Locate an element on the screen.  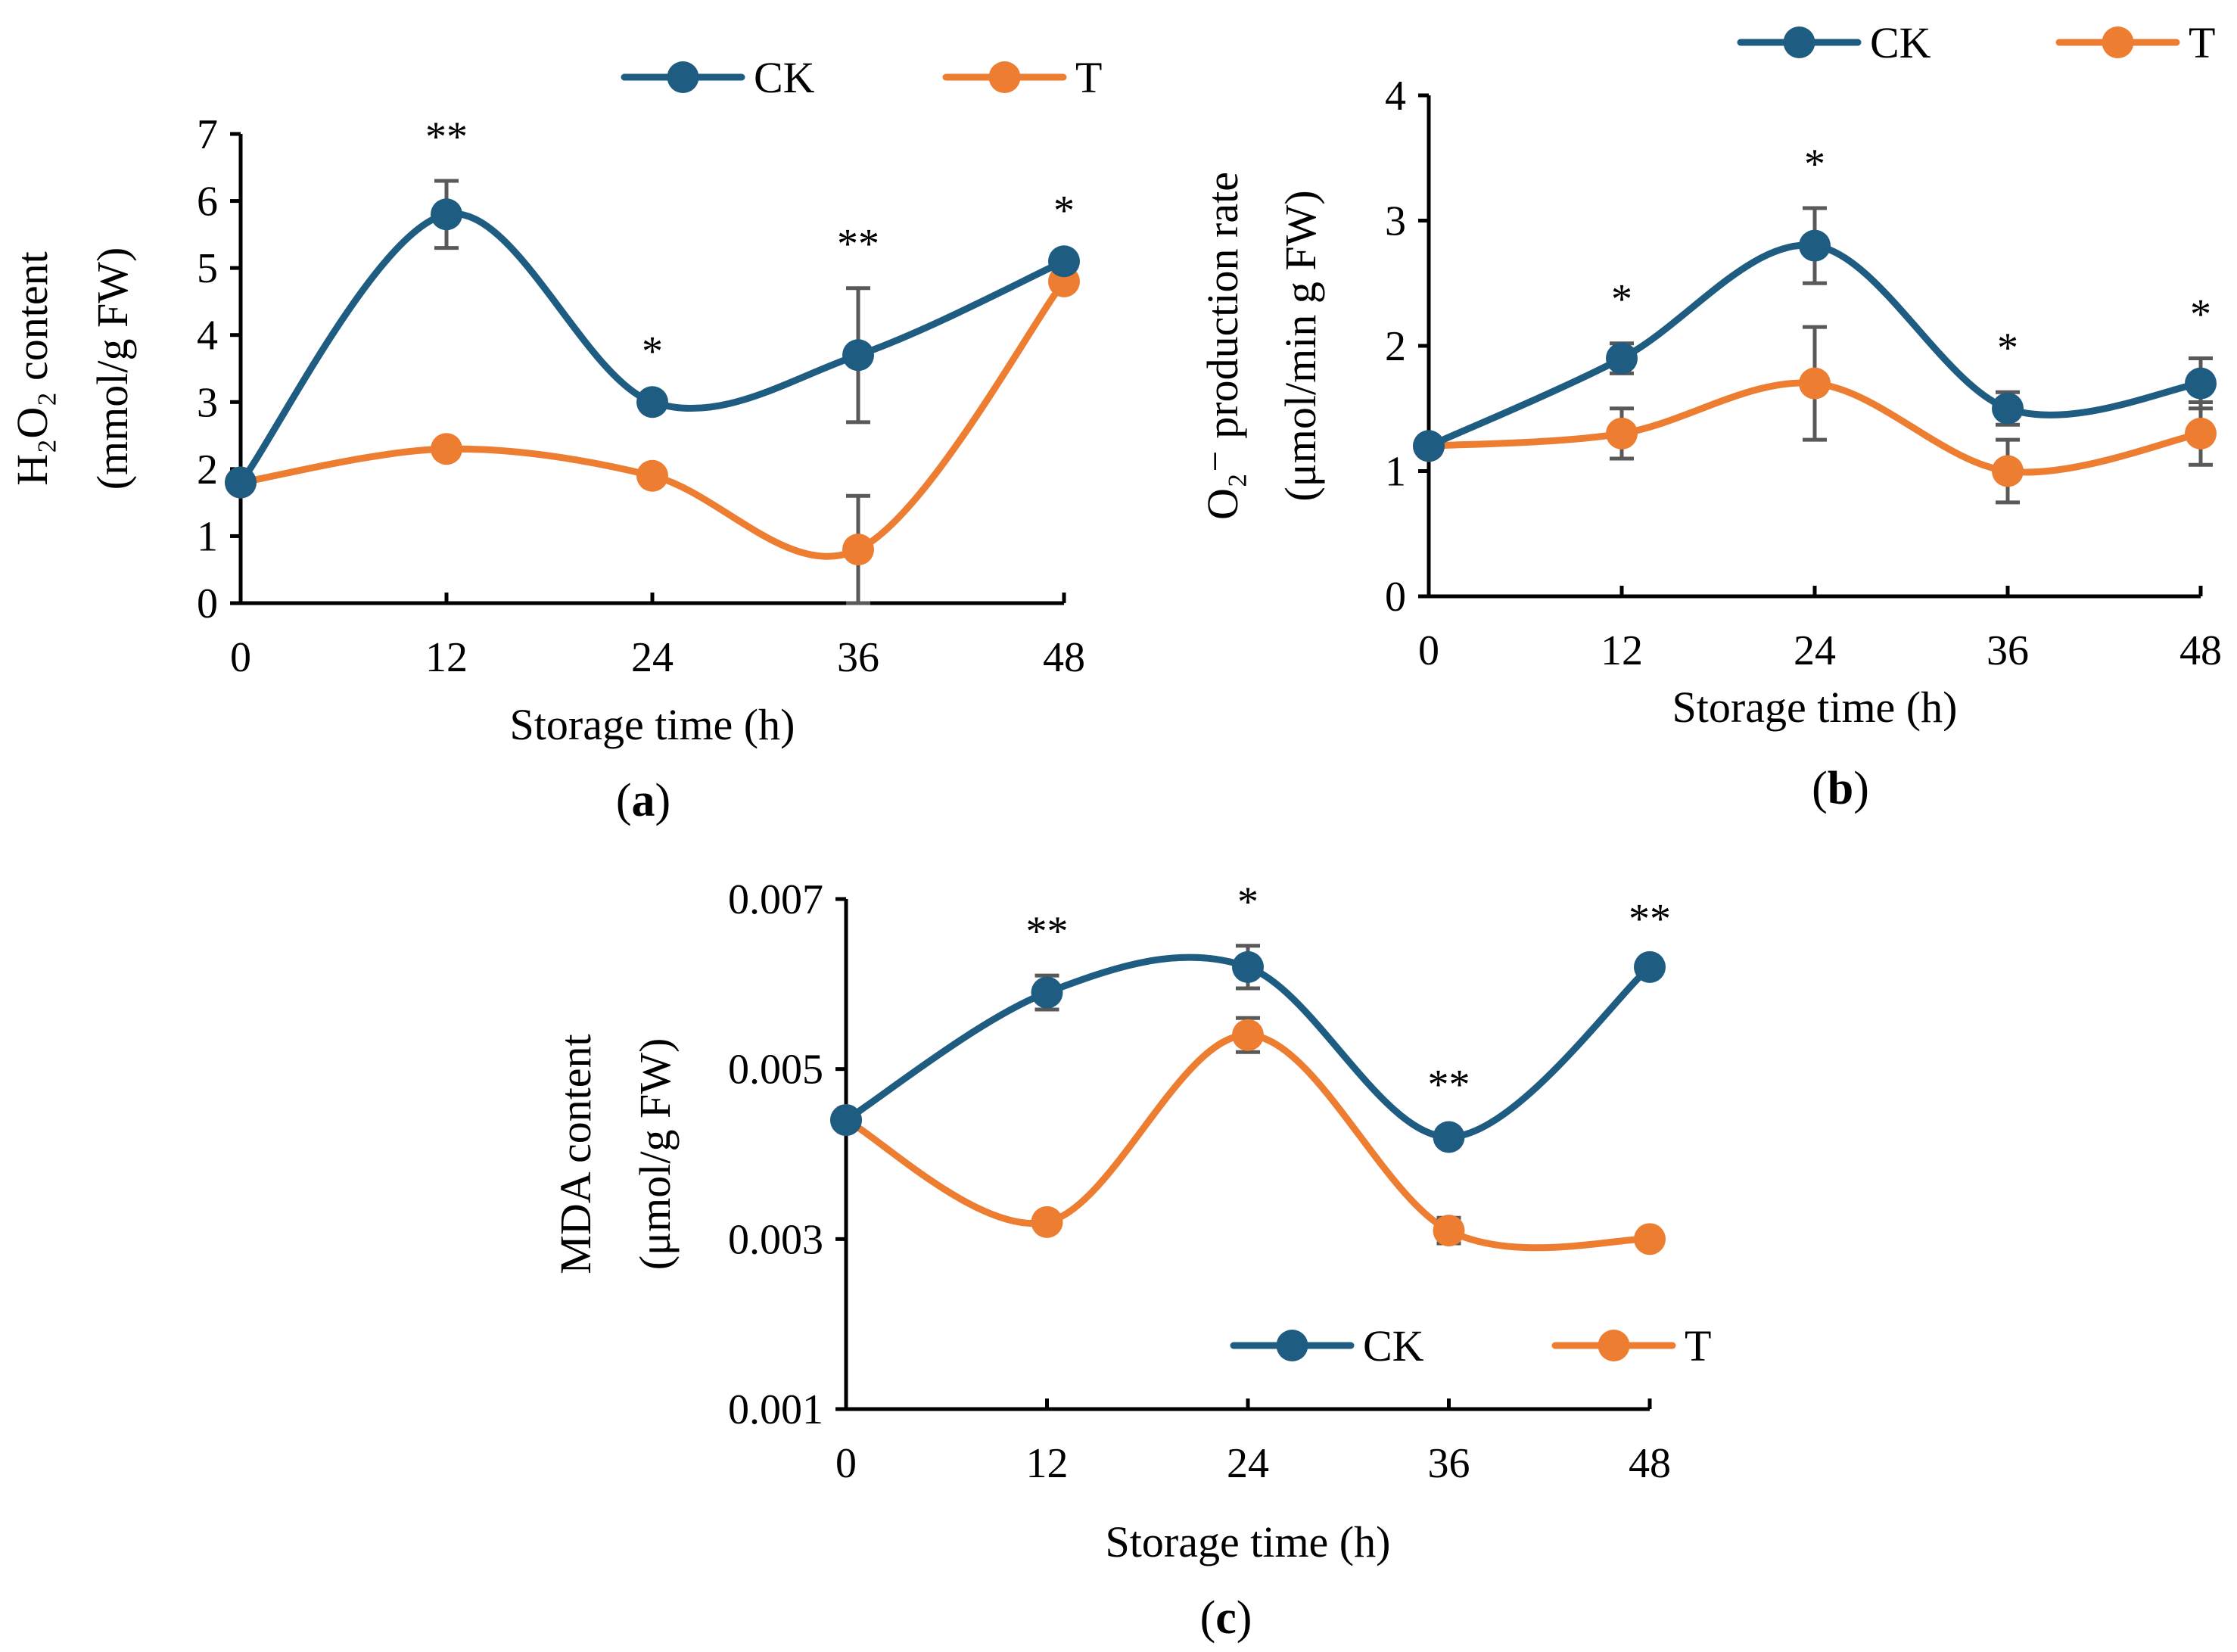
y-axis-title-line2: (μmol/min g FW) is located at coordinates (1300, 346).